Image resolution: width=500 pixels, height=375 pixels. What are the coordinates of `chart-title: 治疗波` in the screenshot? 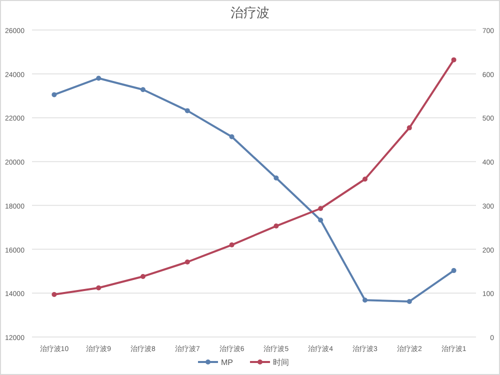 It's located at (250, 12).